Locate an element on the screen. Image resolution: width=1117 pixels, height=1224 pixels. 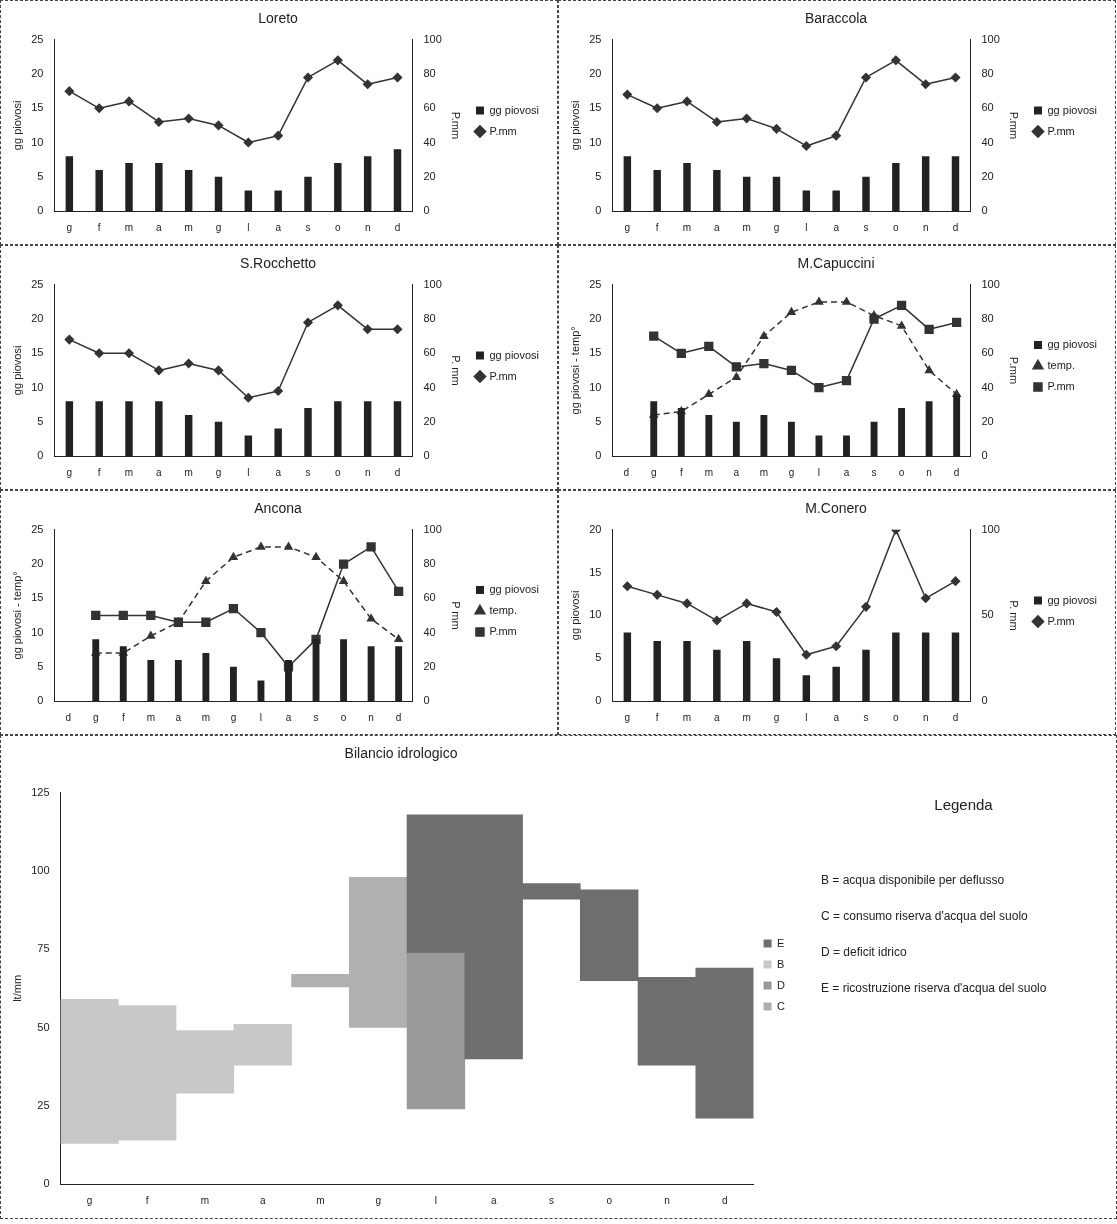
y-tick-label: 100 is located at coordinates (40, 870).